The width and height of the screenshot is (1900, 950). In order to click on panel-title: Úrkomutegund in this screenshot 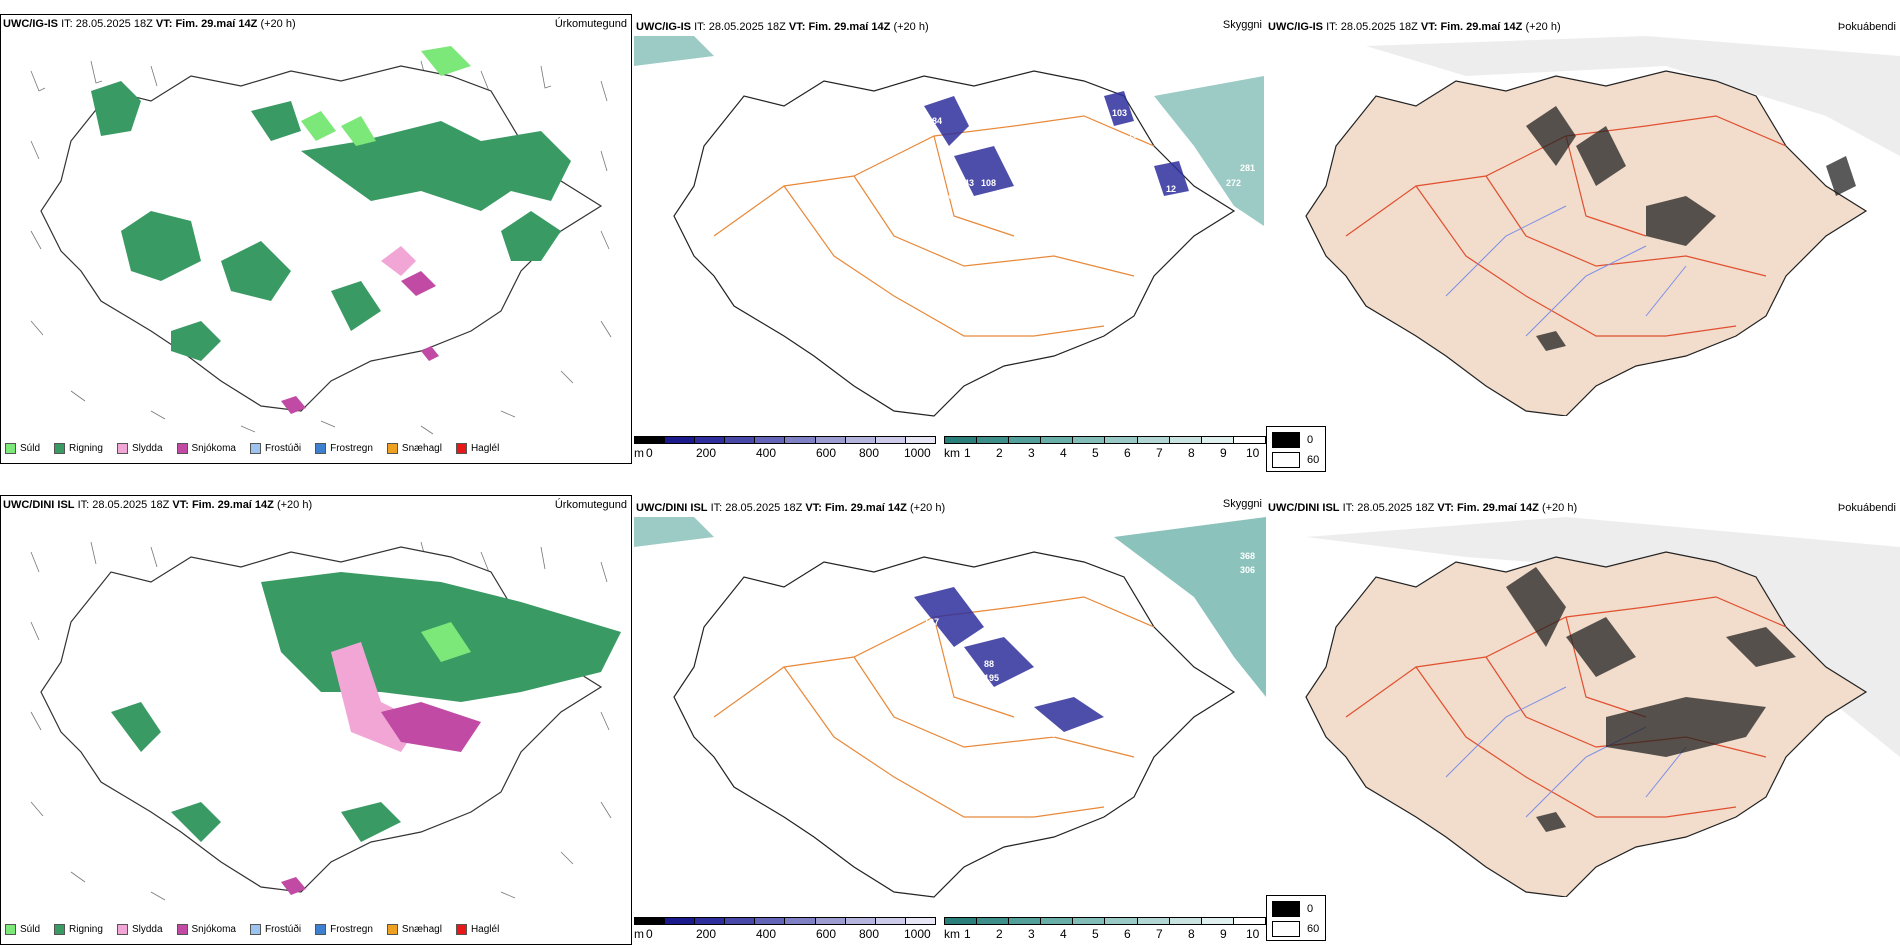, I will do `click(590, 24)`.